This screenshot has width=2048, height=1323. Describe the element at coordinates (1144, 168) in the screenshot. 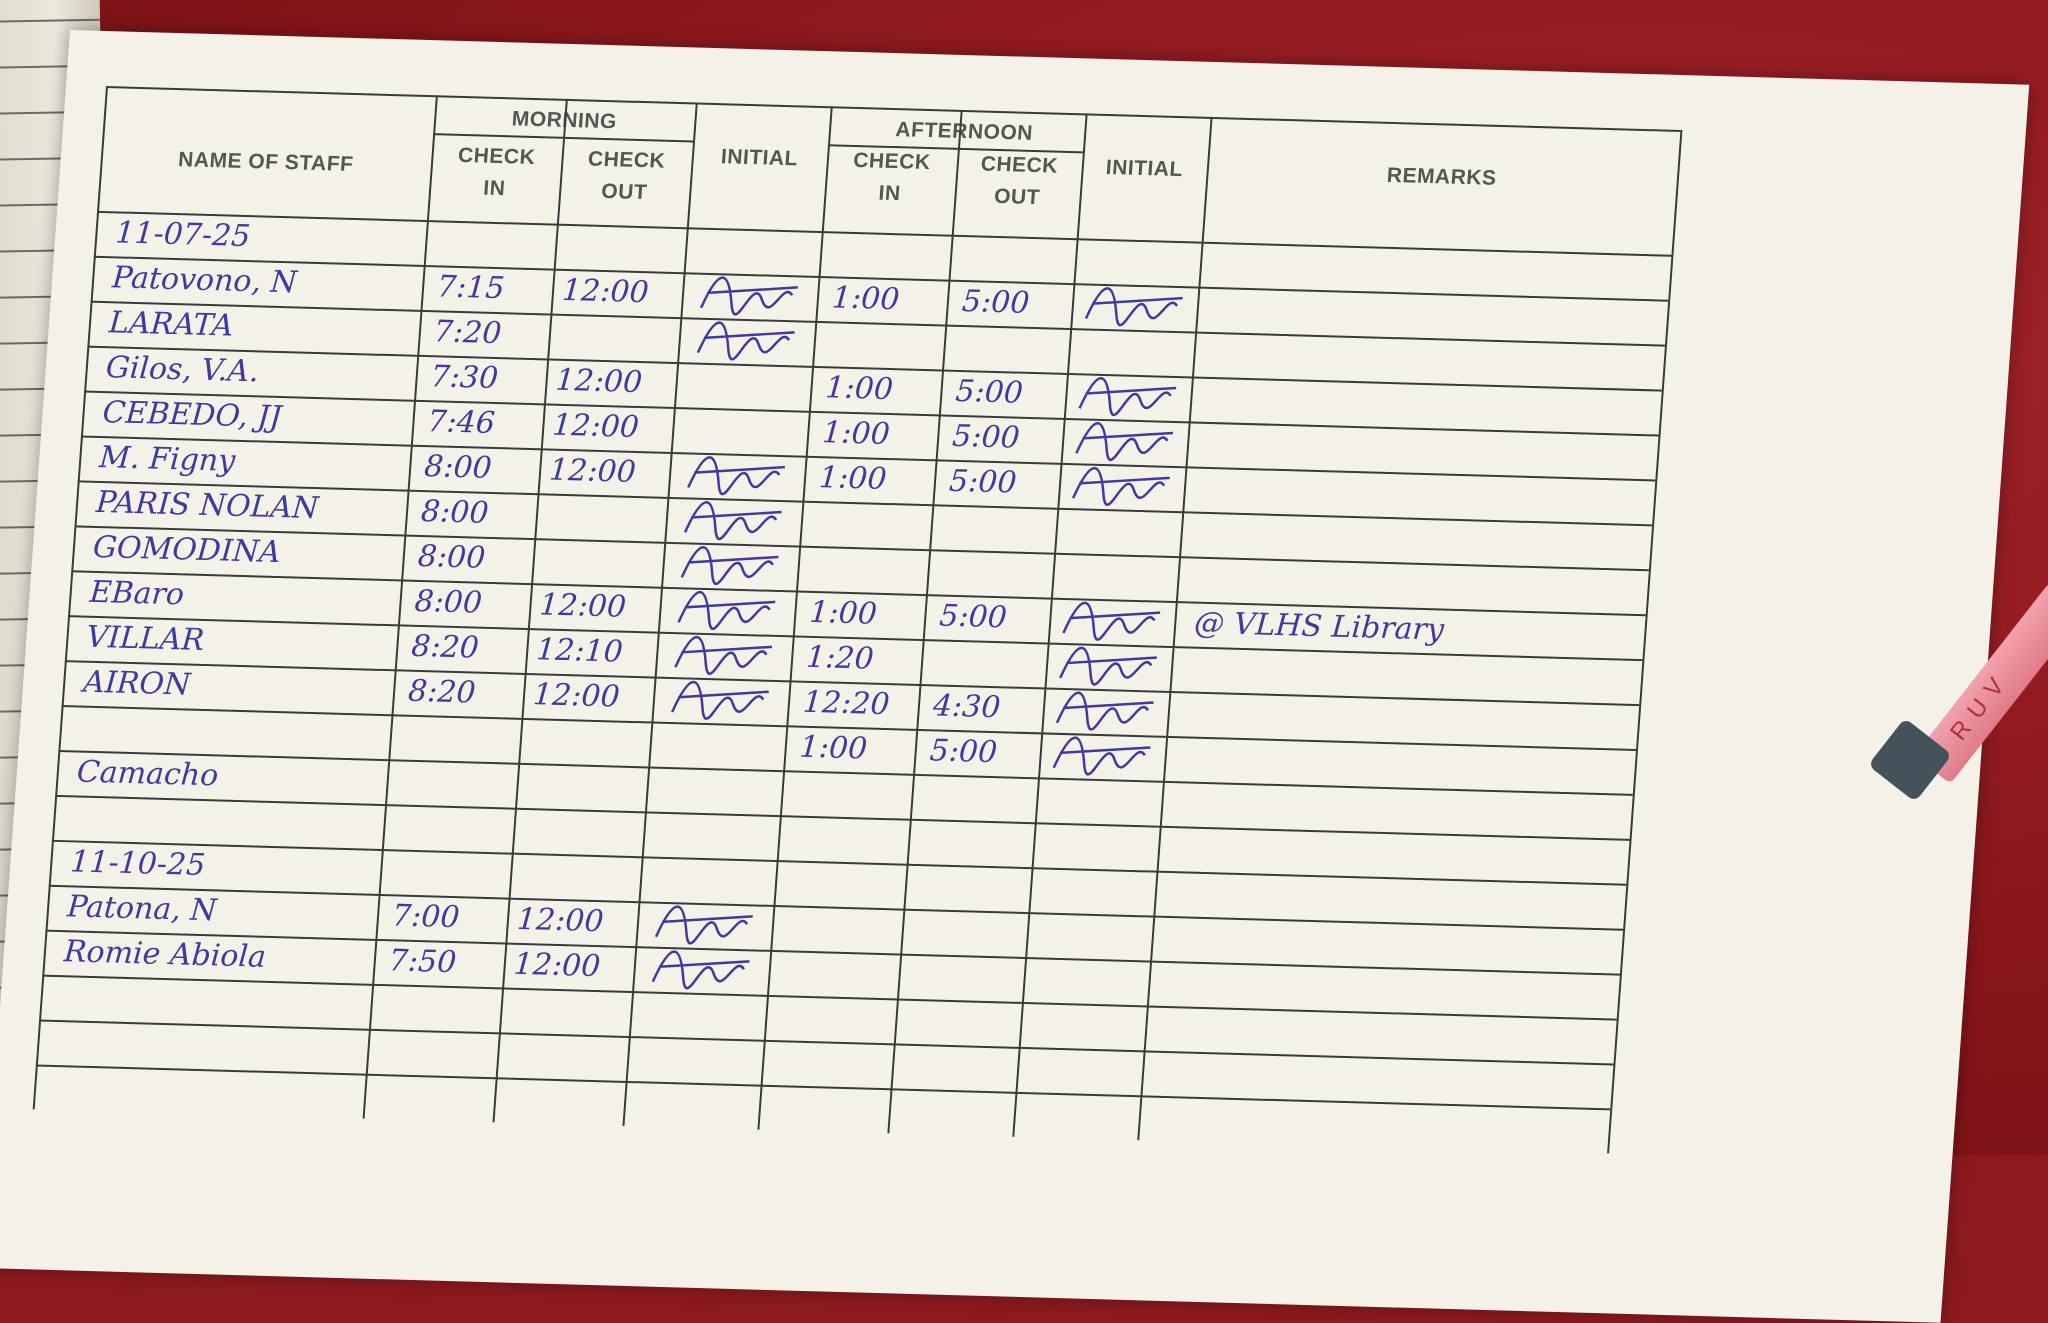

I see `header-afternoon-initial: INITIAL` at that location.